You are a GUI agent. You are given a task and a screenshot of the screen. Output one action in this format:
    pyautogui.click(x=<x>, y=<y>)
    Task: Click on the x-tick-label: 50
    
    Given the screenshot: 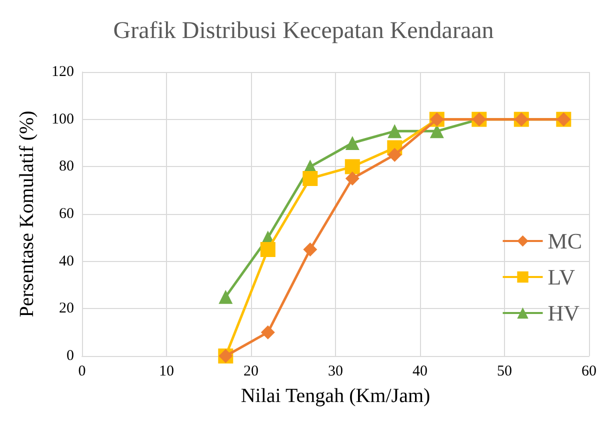 What is the action you would take?
    pyautogui.click(x=504, y=372)
    